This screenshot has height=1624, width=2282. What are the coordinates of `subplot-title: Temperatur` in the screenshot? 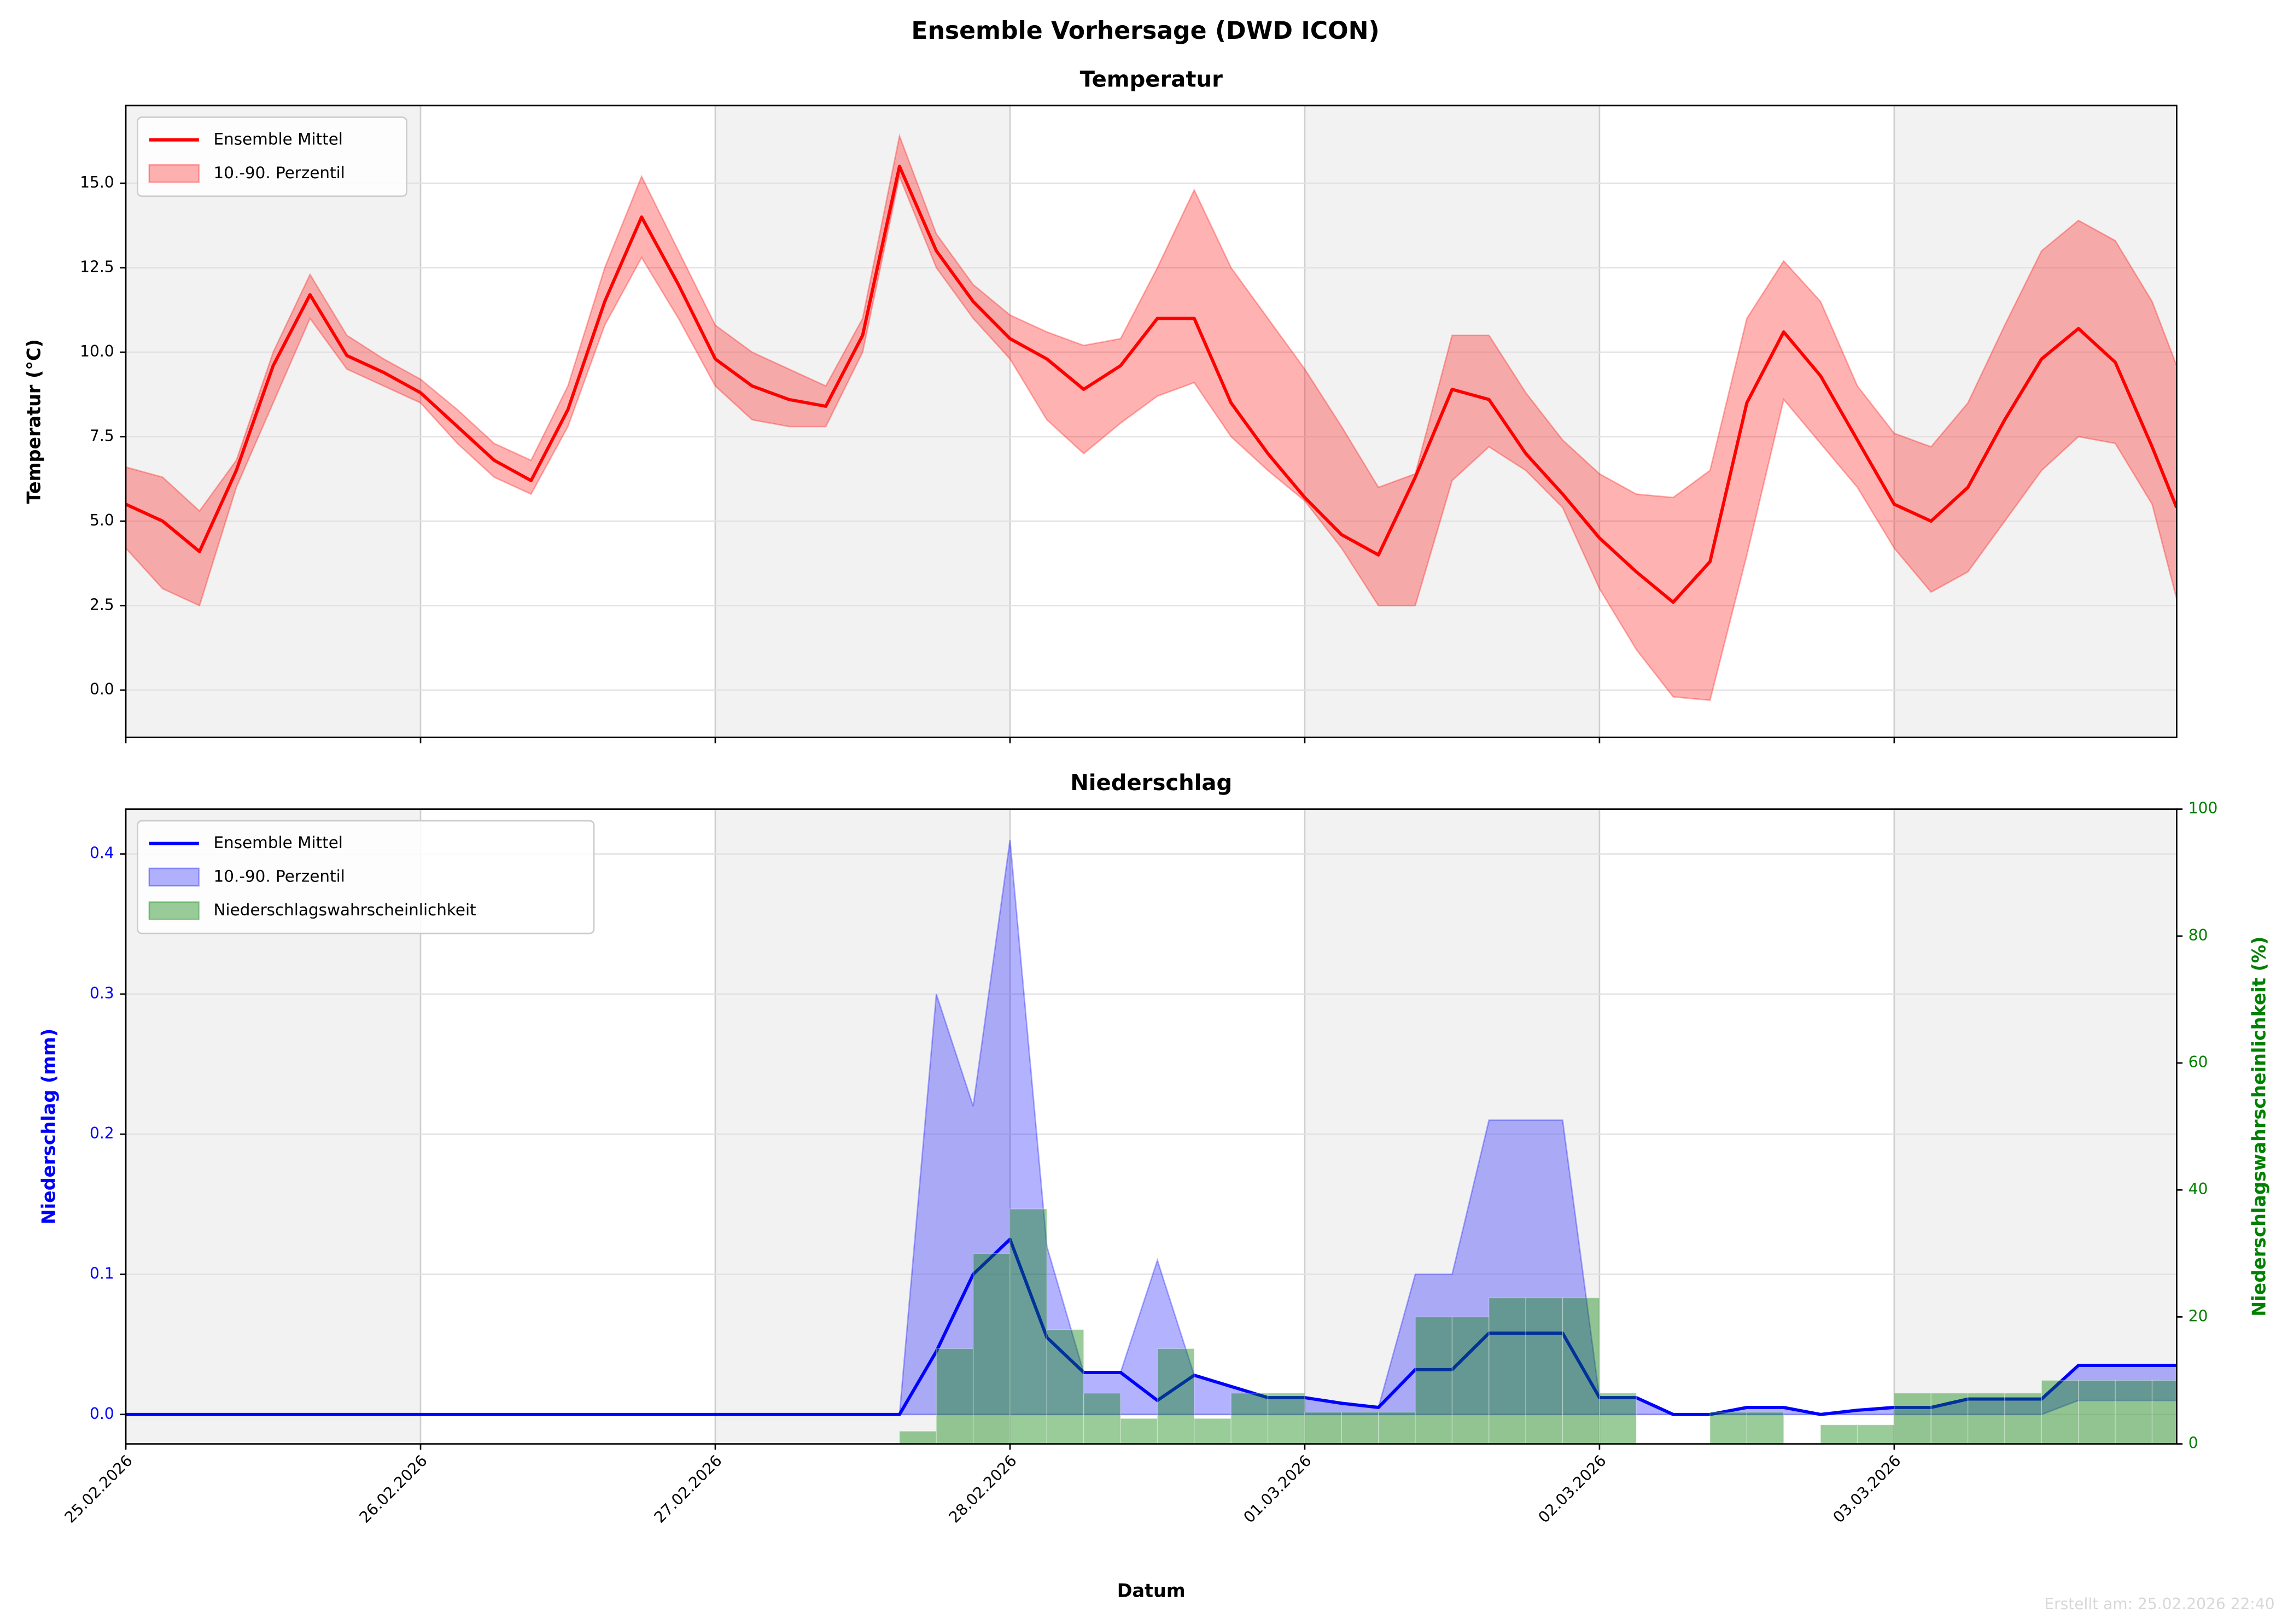 It's located at (1151, 79).